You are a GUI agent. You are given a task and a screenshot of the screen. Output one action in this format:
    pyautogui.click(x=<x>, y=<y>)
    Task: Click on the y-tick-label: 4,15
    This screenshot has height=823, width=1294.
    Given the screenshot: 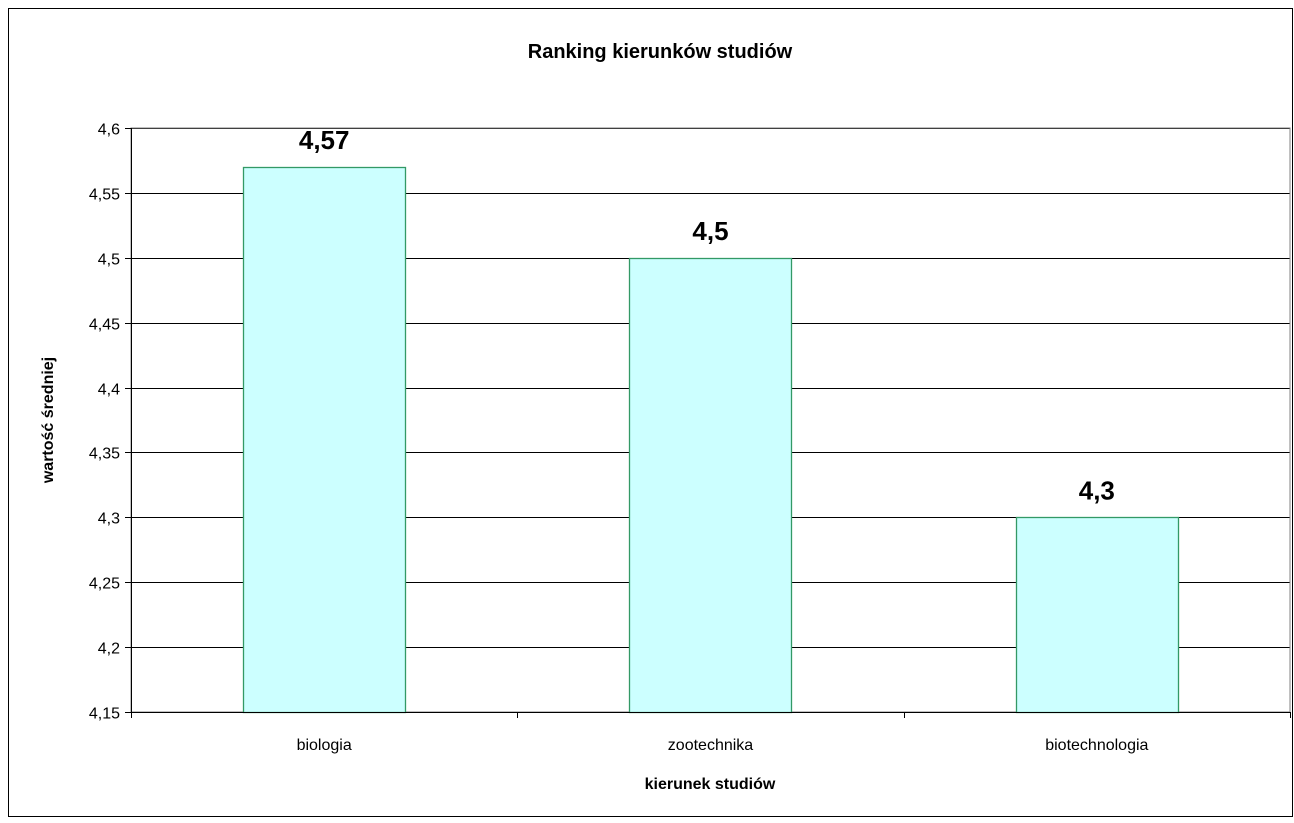 What is the action you would take?
    pyautogui.click(x=104, y=714)
    